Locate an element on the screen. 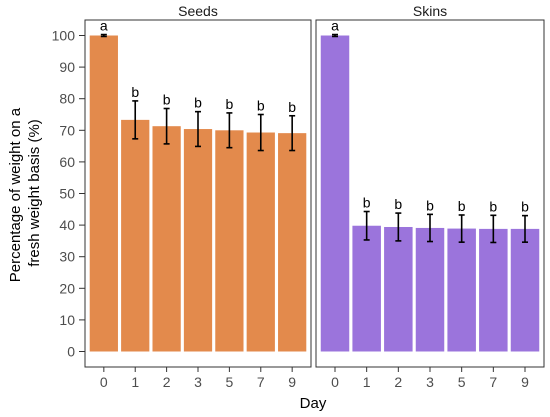 This screenshot has height=417, width=550. y-tick-label: 50 is located at coordinates (67, 194).